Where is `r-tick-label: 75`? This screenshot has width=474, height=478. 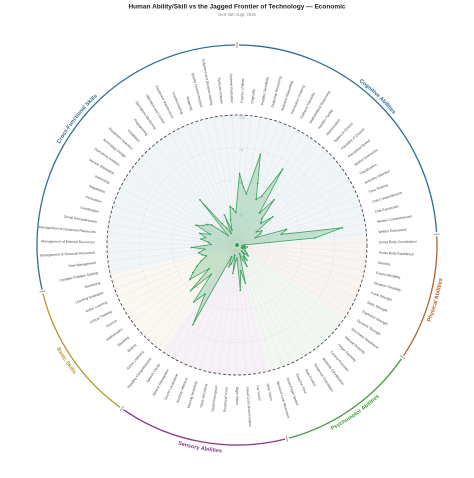 r-tick-label: 75 is located at coordinates (241, 150).